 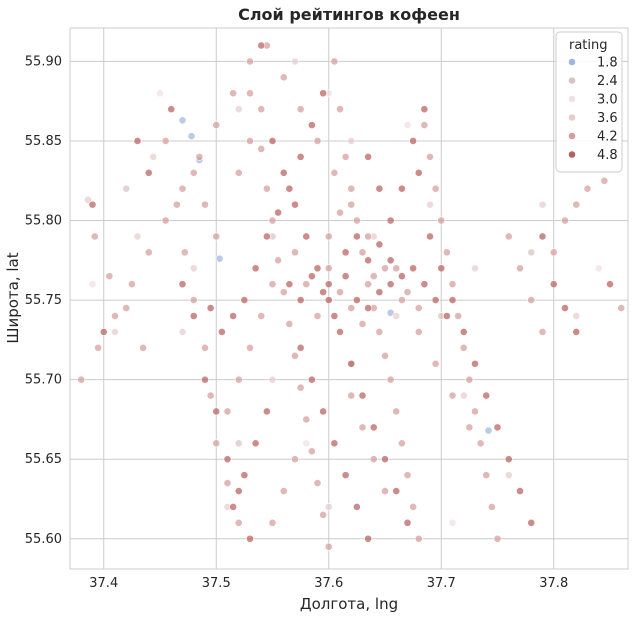 What do you see at coordinates (13, 297) in the screenshot?
I see `y-axis-label: Широта, lat` at bounding box center [13, 297].